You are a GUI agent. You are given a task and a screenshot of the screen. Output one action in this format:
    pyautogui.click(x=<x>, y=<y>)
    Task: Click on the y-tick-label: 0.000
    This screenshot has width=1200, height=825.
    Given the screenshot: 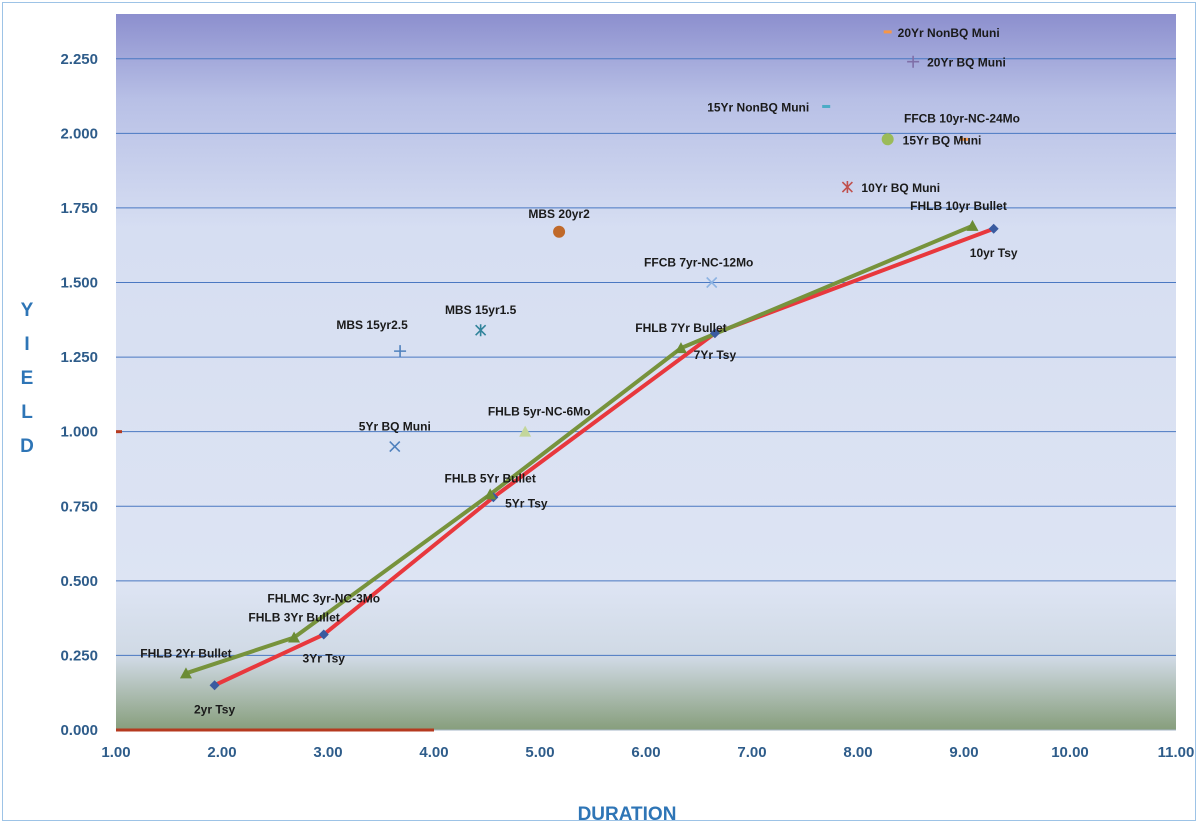 What is the action you would take?
    pyautogui.click(x=79, y=730)
    